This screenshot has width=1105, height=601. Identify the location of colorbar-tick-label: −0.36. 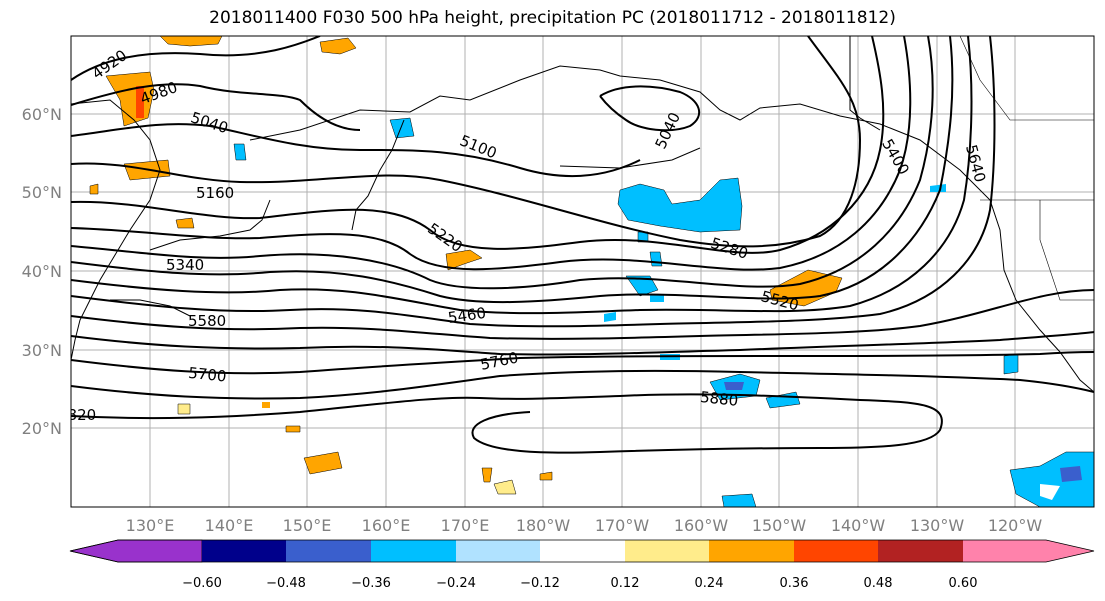
(371, 583).